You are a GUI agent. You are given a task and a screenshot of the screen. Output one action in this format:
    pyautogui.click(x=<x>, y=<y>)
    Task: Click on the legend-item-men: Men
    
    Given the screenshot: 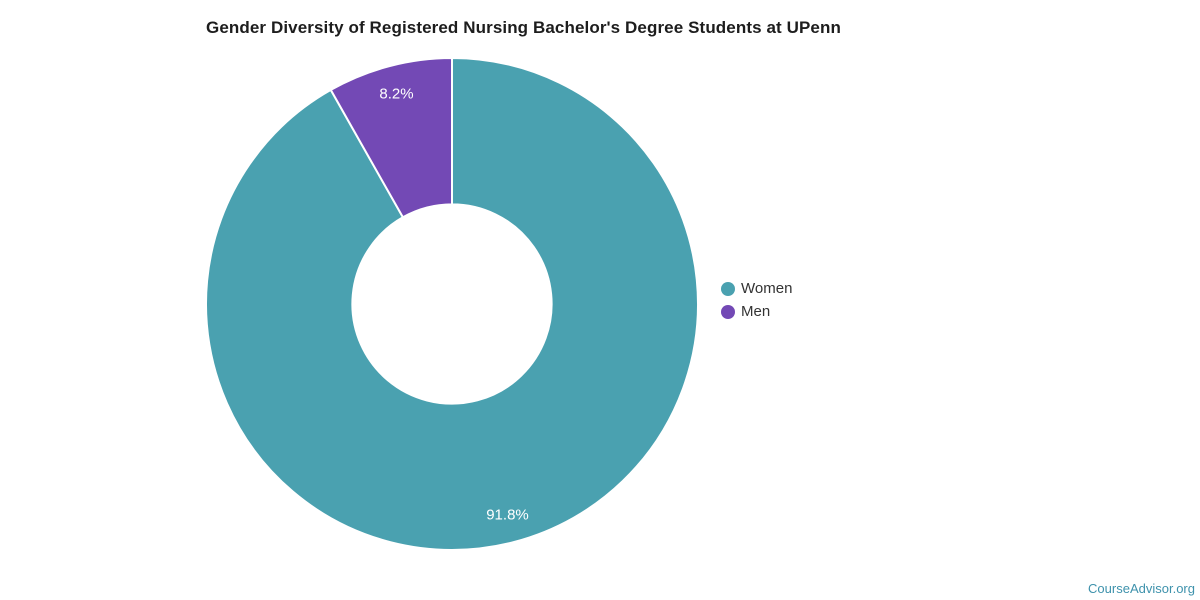 What is the action you would take?
    pyautogui.click(x=756, y=311)
    